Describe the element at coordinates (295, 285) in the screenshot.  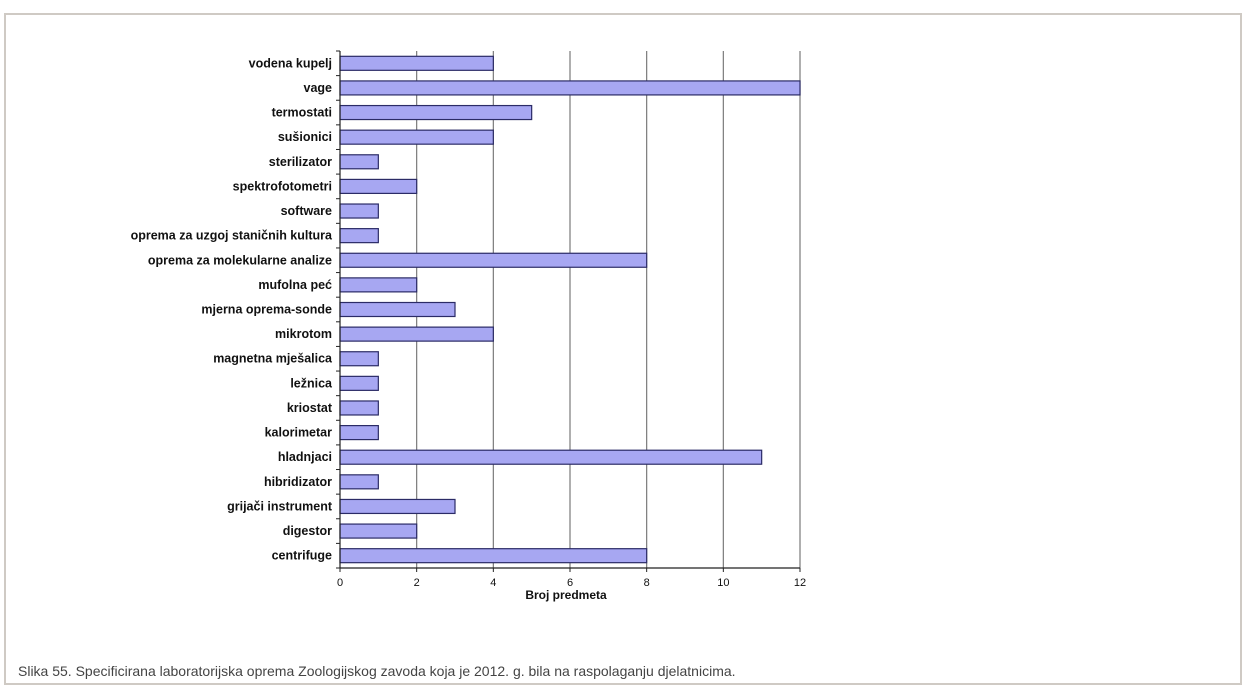
I see `category-label: mufolna peć` at that location.